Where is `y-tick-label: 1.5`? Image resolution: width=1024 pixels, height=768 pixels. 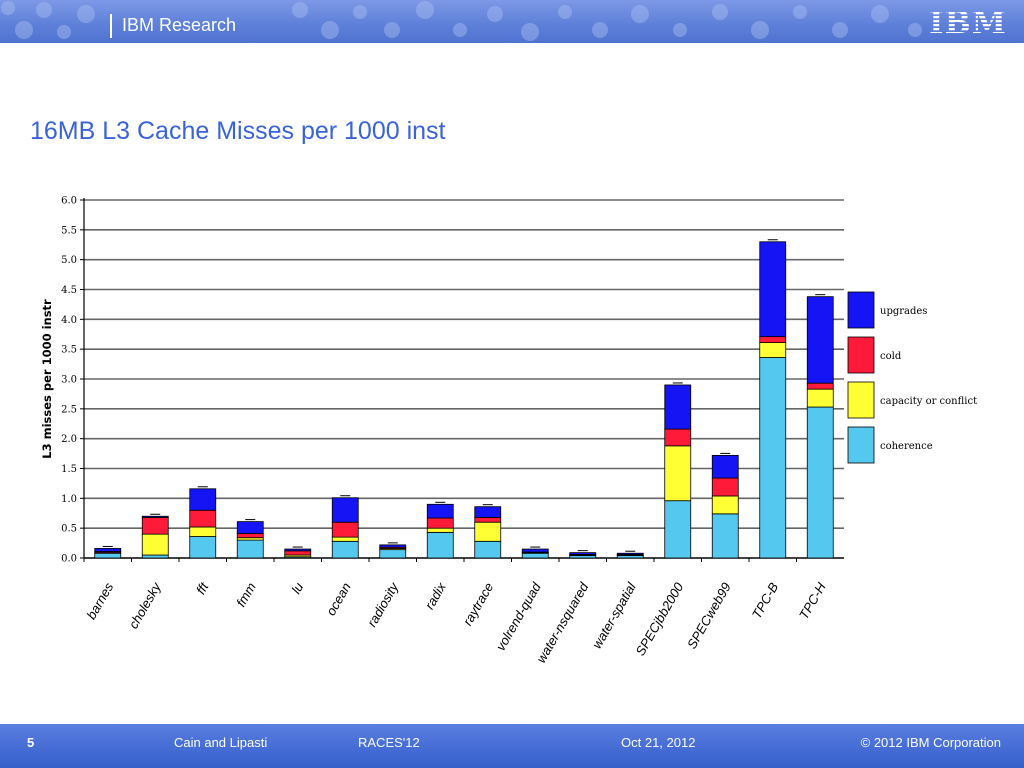 y-tick-label: 1.5 is located at coordinates (69, 469).